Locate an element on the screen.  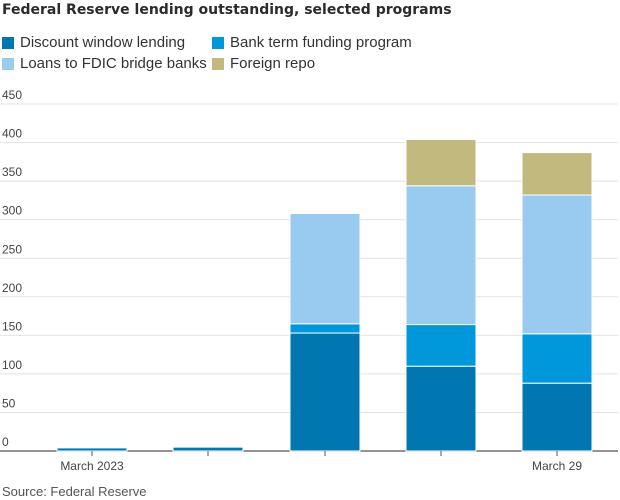
source-note: Source: Federal Reserve is located at coordinates (74, 491).